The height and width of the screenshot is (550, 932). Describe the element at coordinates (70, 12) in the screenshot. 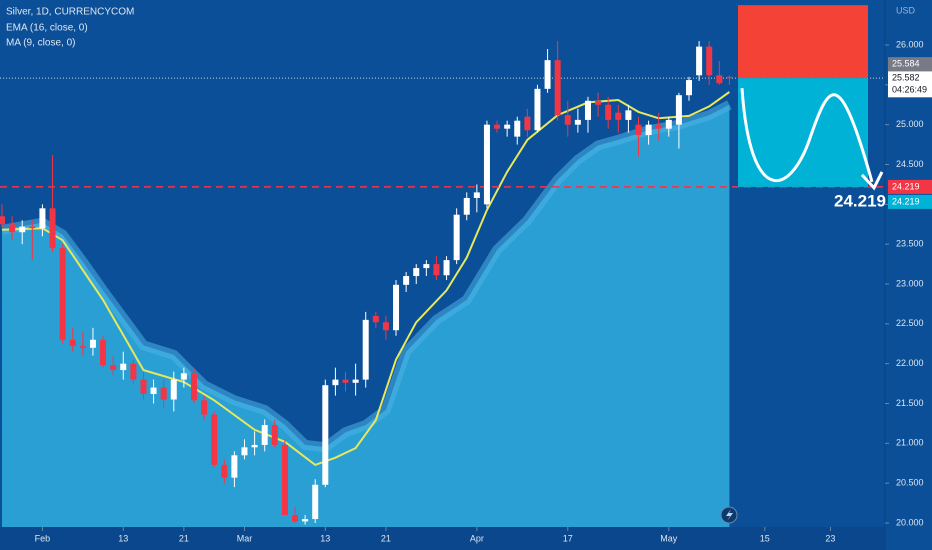

I see `chart-title: Silver, 1D, CURRENCYCOM` at that location.